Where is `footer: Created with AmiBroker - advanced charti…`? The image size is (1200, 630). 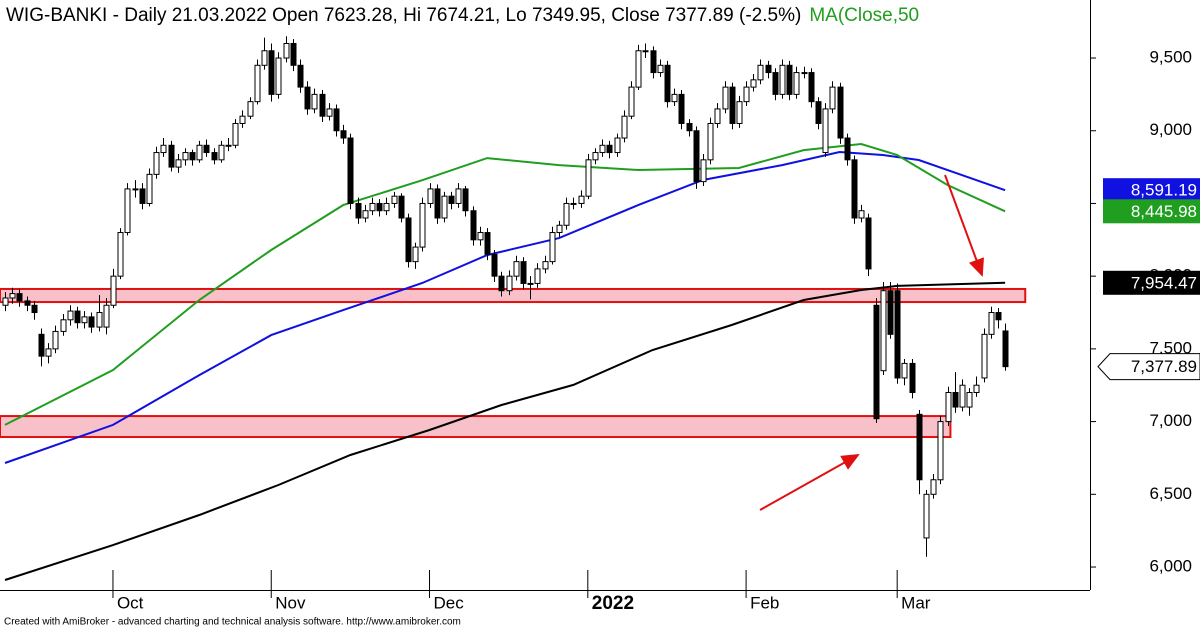 footer: Created with AmiBroker - advanced charti… is located at coordinates (232, 622).